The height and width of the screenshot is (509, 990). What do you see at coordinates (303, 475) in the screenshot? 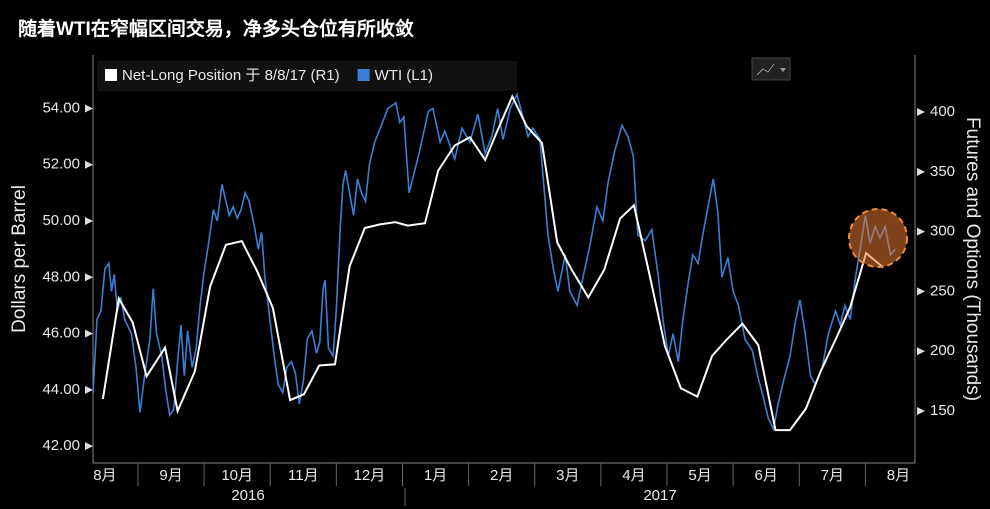
I see `x-tick-label: 11月` at bounding box center [303, 475].